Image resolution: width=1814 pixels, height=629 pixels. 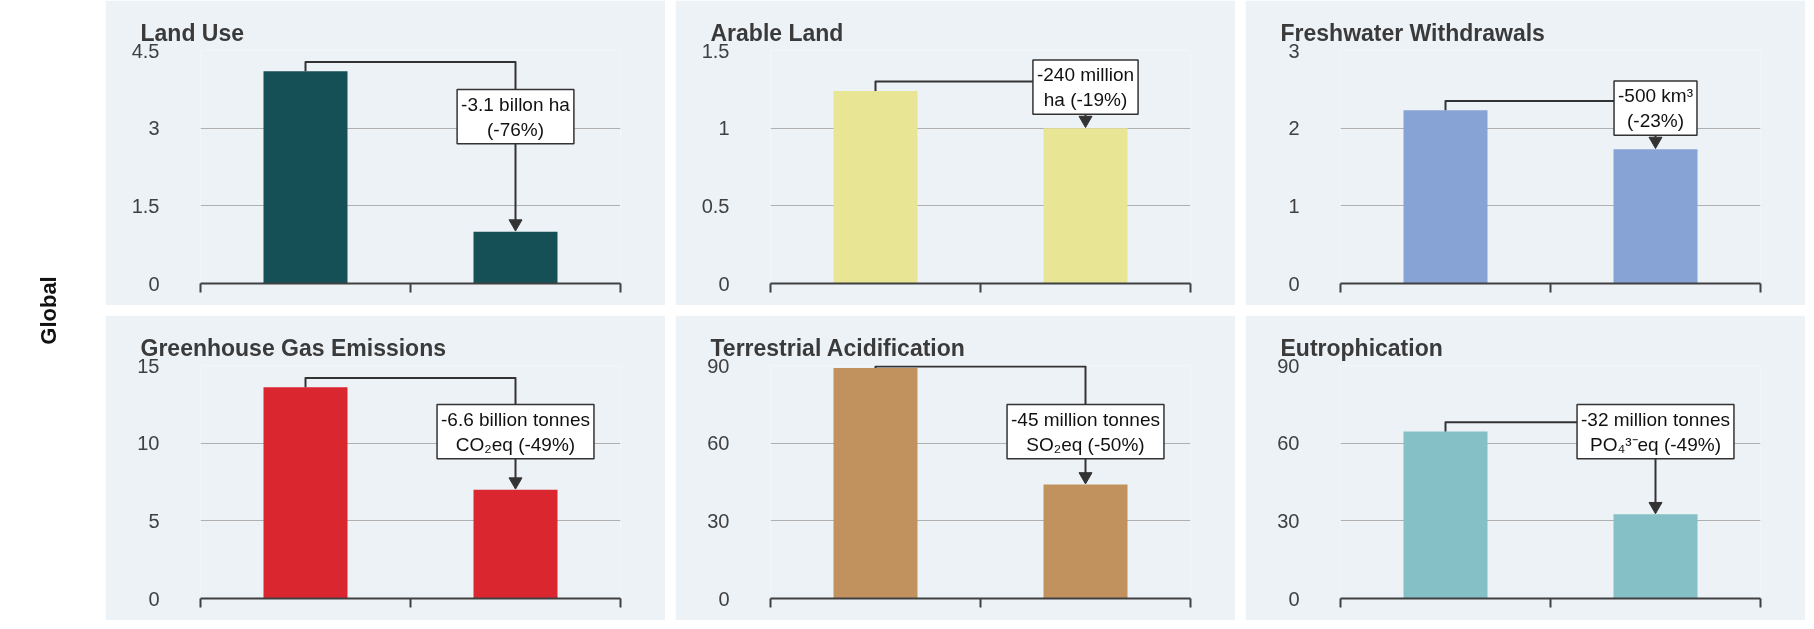 I want to click on y-tick-label: 2, so click(x=1294, y=128).